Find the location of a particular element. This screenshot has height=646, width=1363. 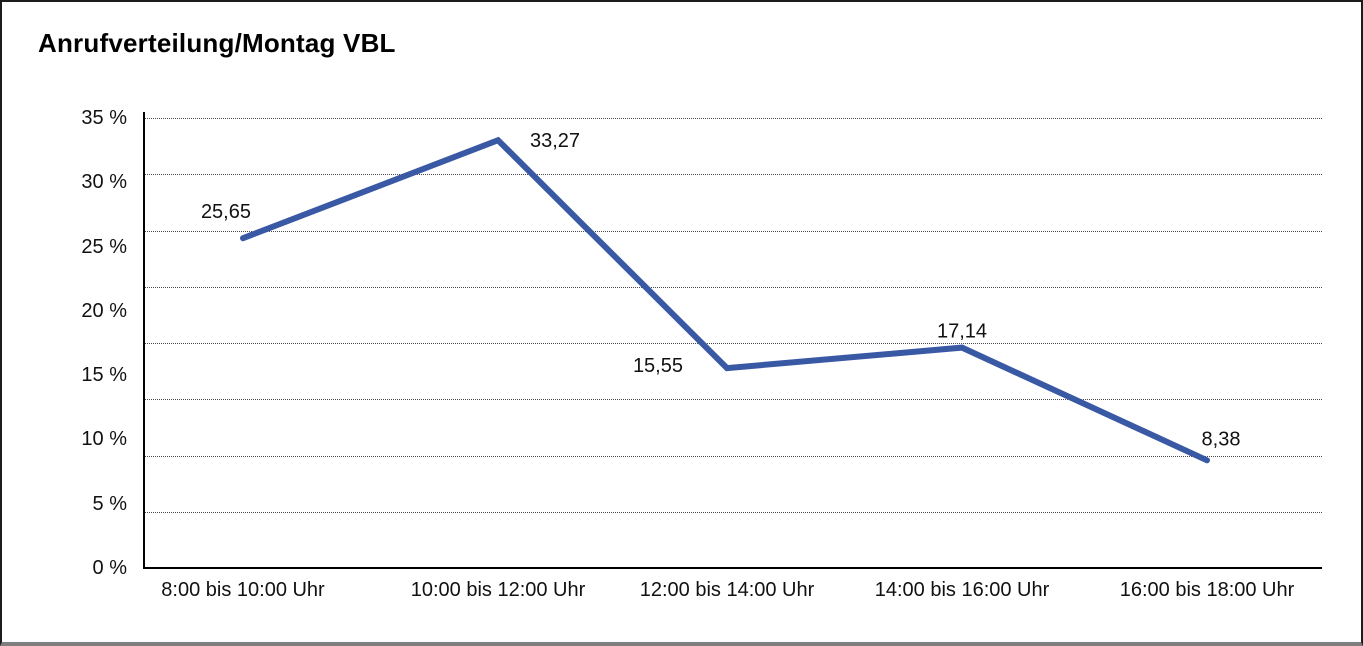

x-axis-line is located at coordinates (732, 568).